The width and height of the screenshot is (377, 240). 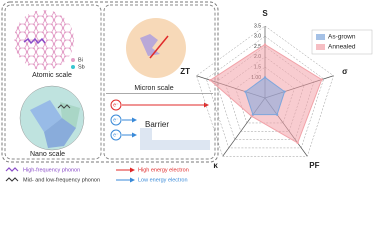 I want to click on legend-text: Low energy electron, so click(x=163, y=180).